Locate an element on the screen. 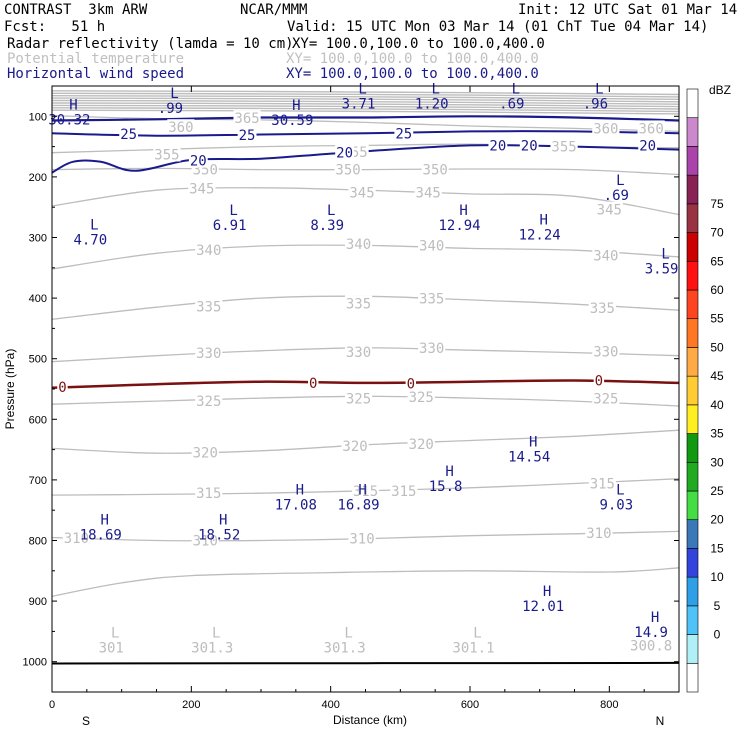  contour-label: 330 is located at coordinates (431, 349).